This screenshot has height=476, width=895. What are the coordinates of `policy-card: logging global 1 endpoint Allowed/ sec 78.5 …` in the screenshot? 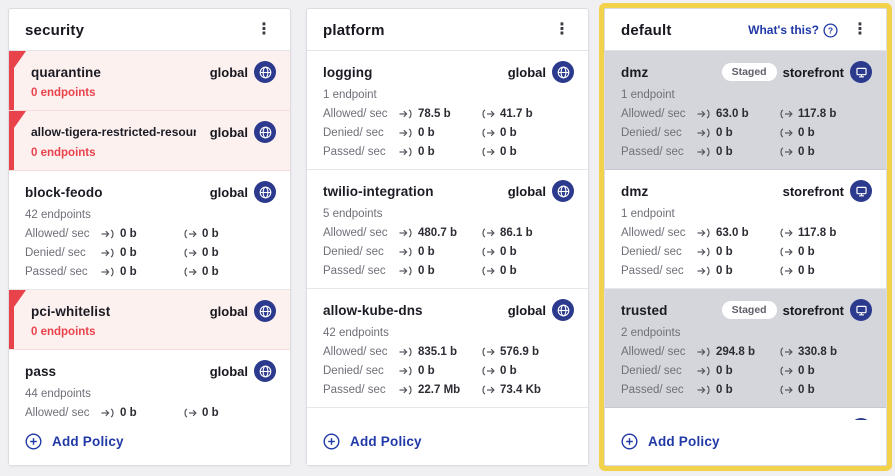 It's located at (447, 110).